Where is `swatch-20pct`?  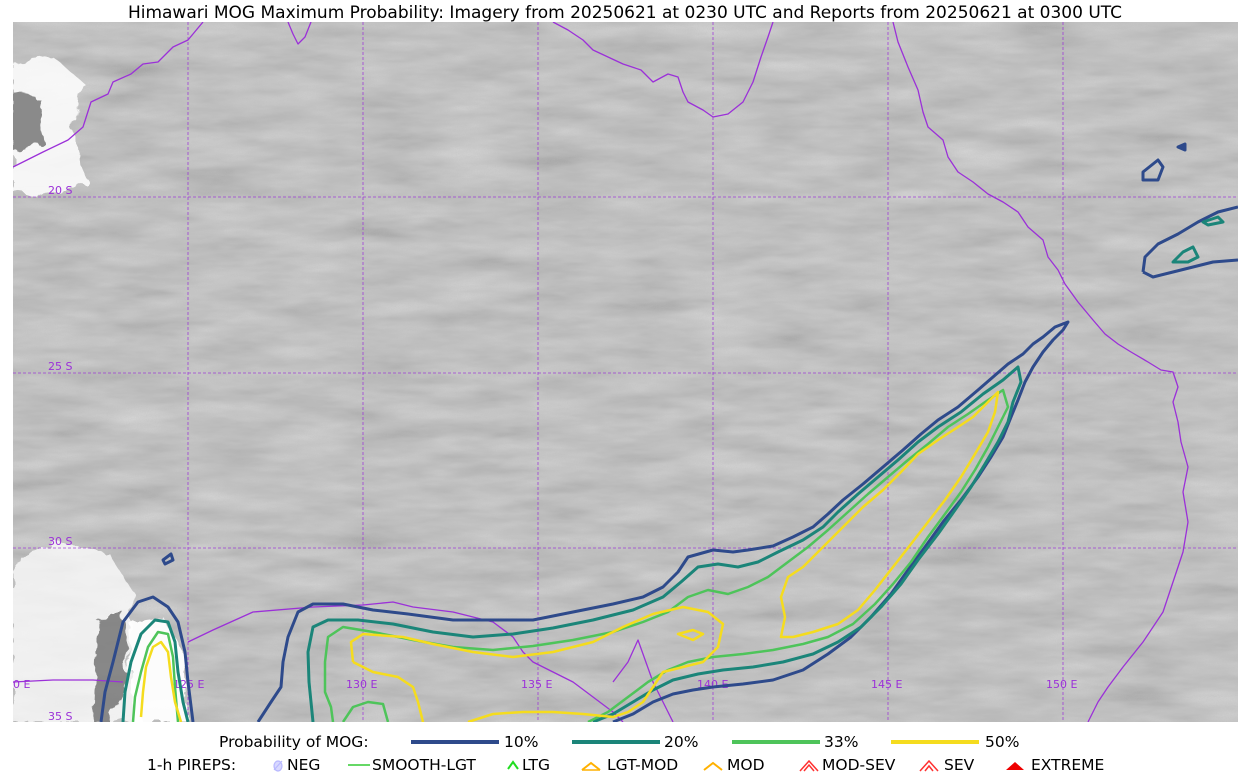
swatch-20pct is located at coordinates (616, 742).